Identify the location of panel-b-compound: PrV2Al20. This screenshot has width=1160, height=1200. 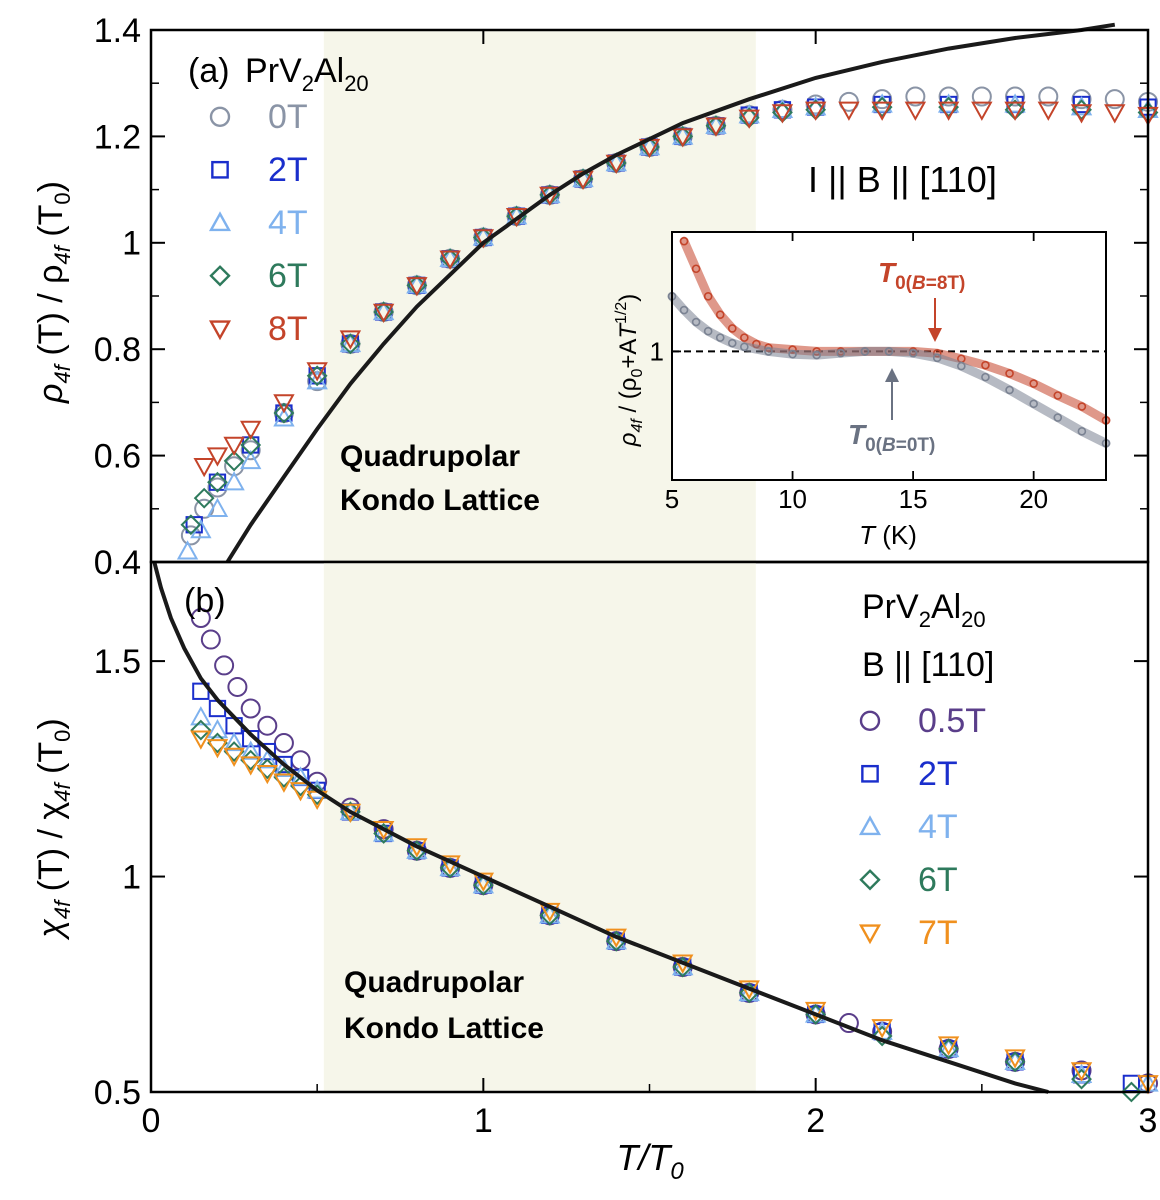
(924, 610).